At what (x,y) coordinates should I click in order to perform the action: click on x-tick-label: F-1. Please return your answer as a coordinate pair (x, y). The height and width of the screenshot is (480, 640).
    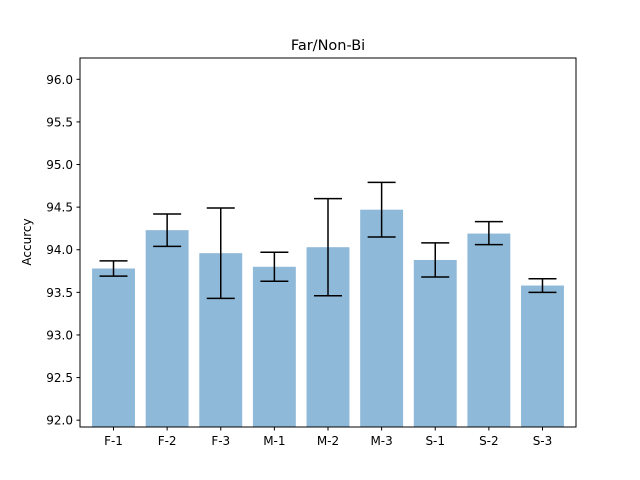
    Looking at the image, I should click on (113, 441).